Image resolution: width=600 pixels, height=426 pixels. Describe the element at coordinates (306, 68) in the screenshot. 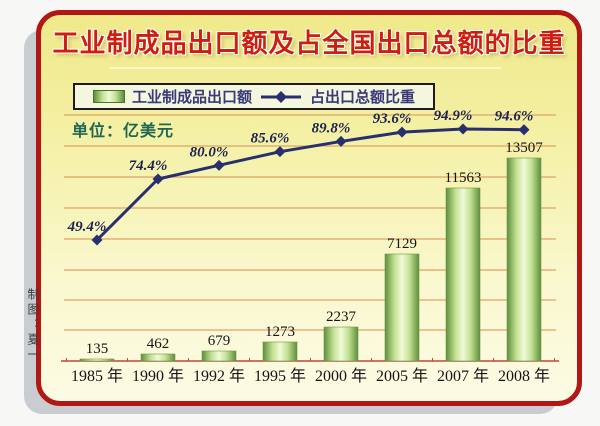

I see `title-underline` at that location.